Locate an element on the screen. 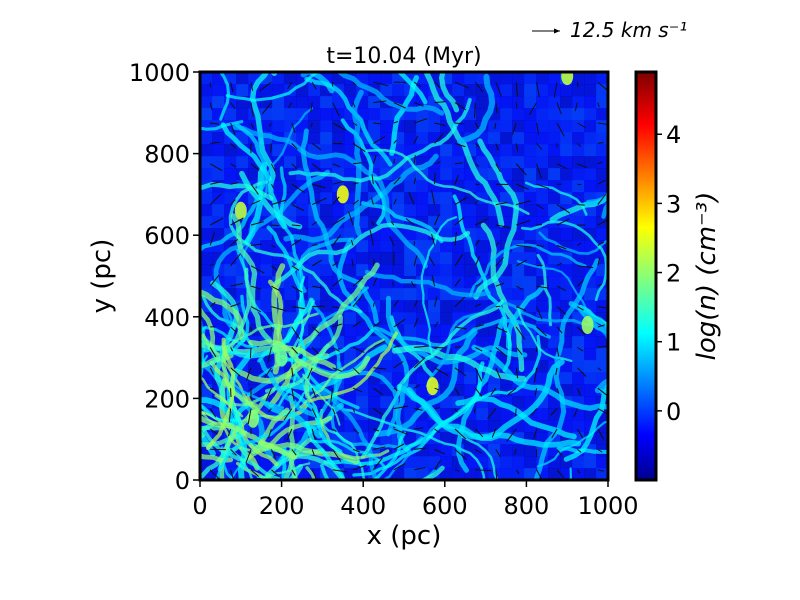 Image resolution: width=800 pixels, height=600 pixels. y-tick-label: 800 is located at coordinates (167, 155).